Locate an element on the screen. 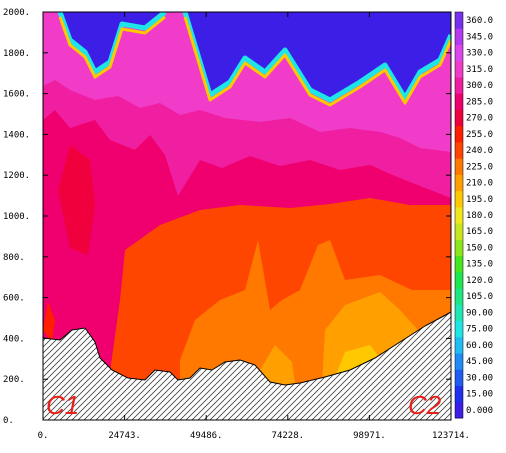 This screenshot has width=506, height=453. colorbar-label: 255.0 is located at coordinates (479, 135).